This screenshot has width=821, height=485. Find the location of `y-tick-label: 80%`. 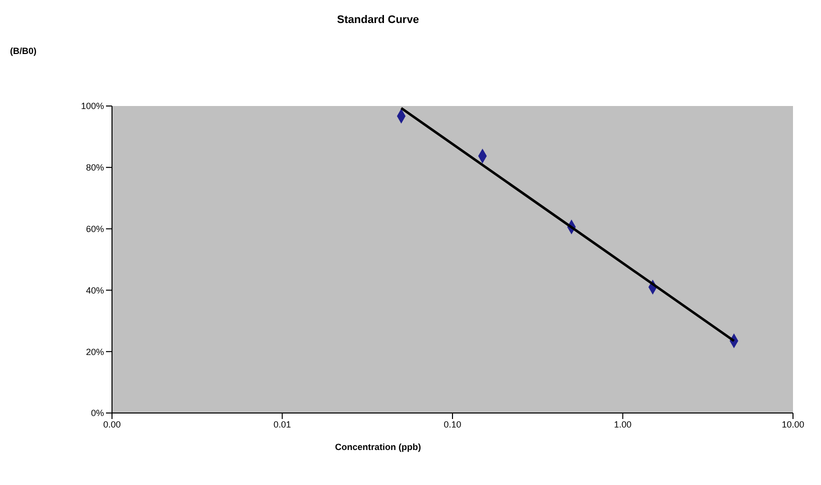

y-tick-label: 80% is located at coordinates (95, 167).